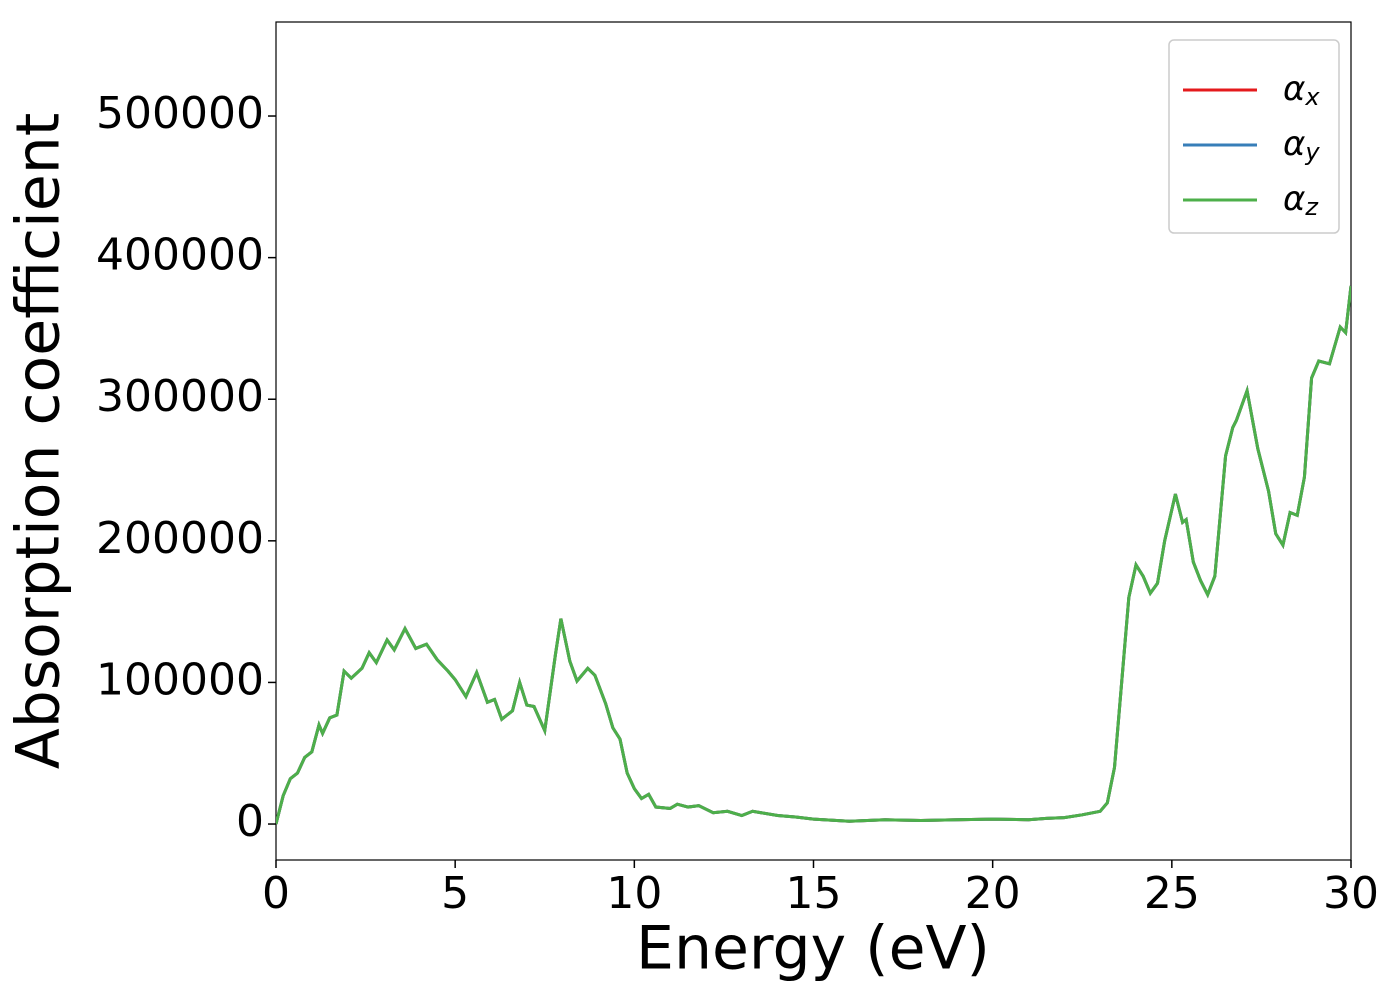  What do you see at coordinates (1301, 90) in the screenshot?
I see `legend-label: αx` at bounding box center [1301, 90].